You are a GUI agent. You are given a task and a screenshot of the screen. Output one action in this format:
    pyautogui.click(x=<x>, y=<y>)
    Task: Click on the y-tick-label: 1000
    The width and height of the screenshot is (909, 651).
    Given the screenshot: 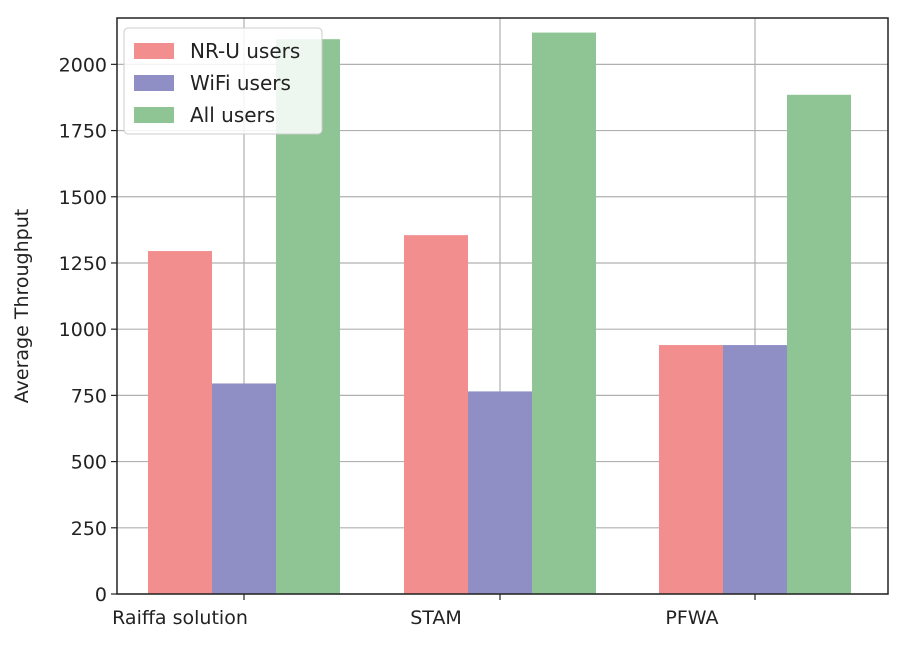 What is the action you would take?
    pyautogui.click(x=83, y=330)
    